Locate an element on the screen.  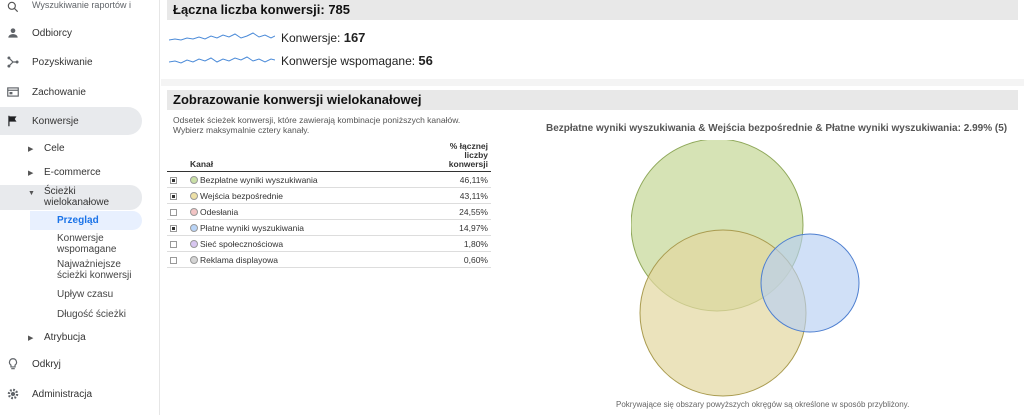
nav-multichannel-label: Ścieżki wielokanałowe is located at coordinates (77, 197).